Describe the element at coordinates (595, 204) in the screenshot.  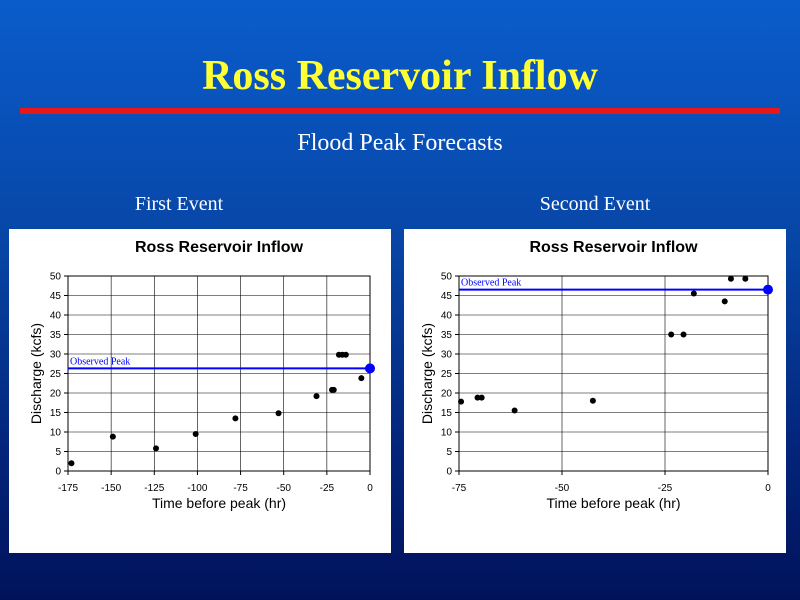
I see `second-event-label: Second Event` at that location.